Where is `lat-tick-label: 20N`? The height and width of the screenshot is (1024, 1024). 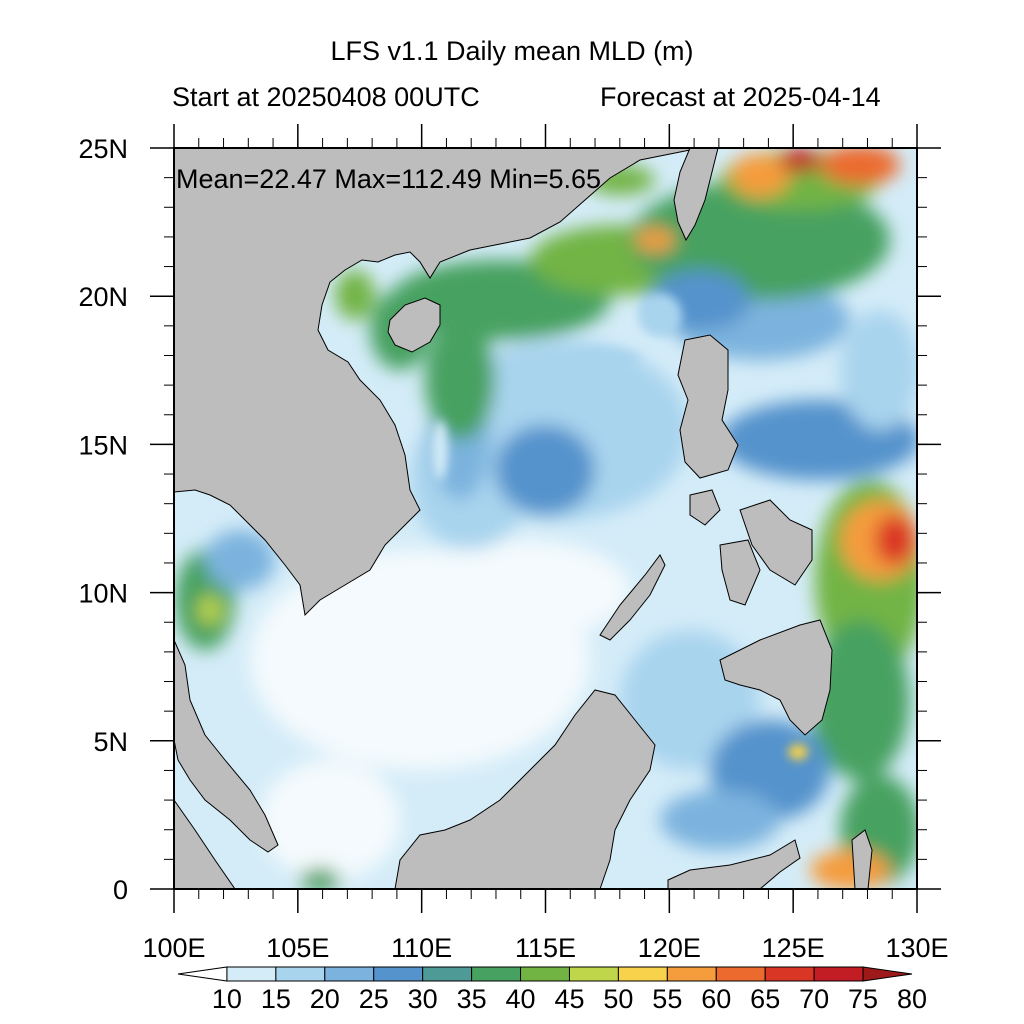 lat-tick-label: 20N is located at coordinates (103, 297).